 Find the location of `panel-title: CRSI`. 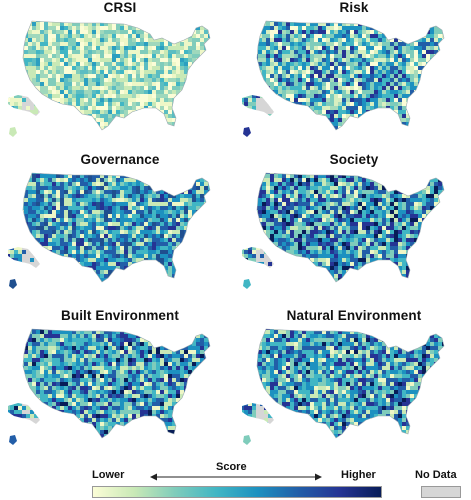

panel-title: CRSI is located at coordinates (120, 7).